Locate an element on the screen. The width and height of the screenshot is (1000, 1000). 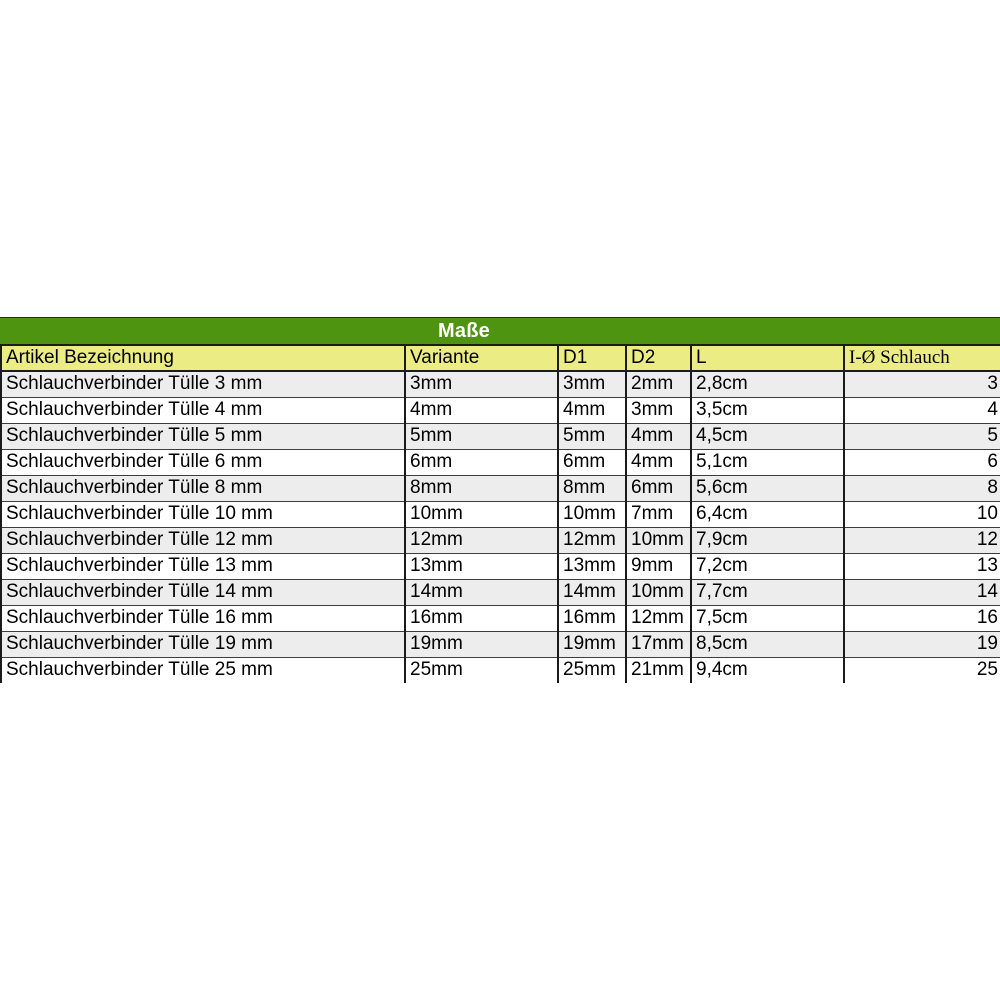
cell-variante: 19mm is located at coordinates (481, 643).